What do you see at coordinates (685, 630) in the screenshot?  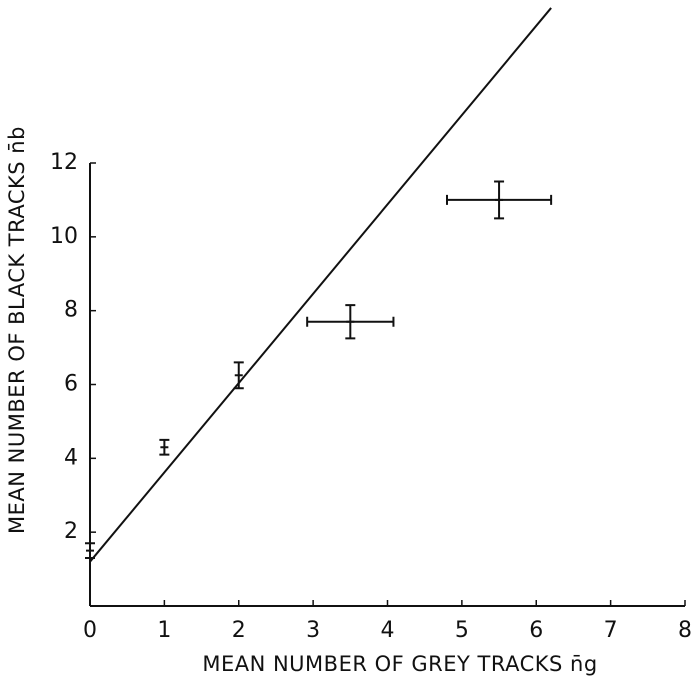 I see `x-tick-label: 8` at bounding box center [685, 630].